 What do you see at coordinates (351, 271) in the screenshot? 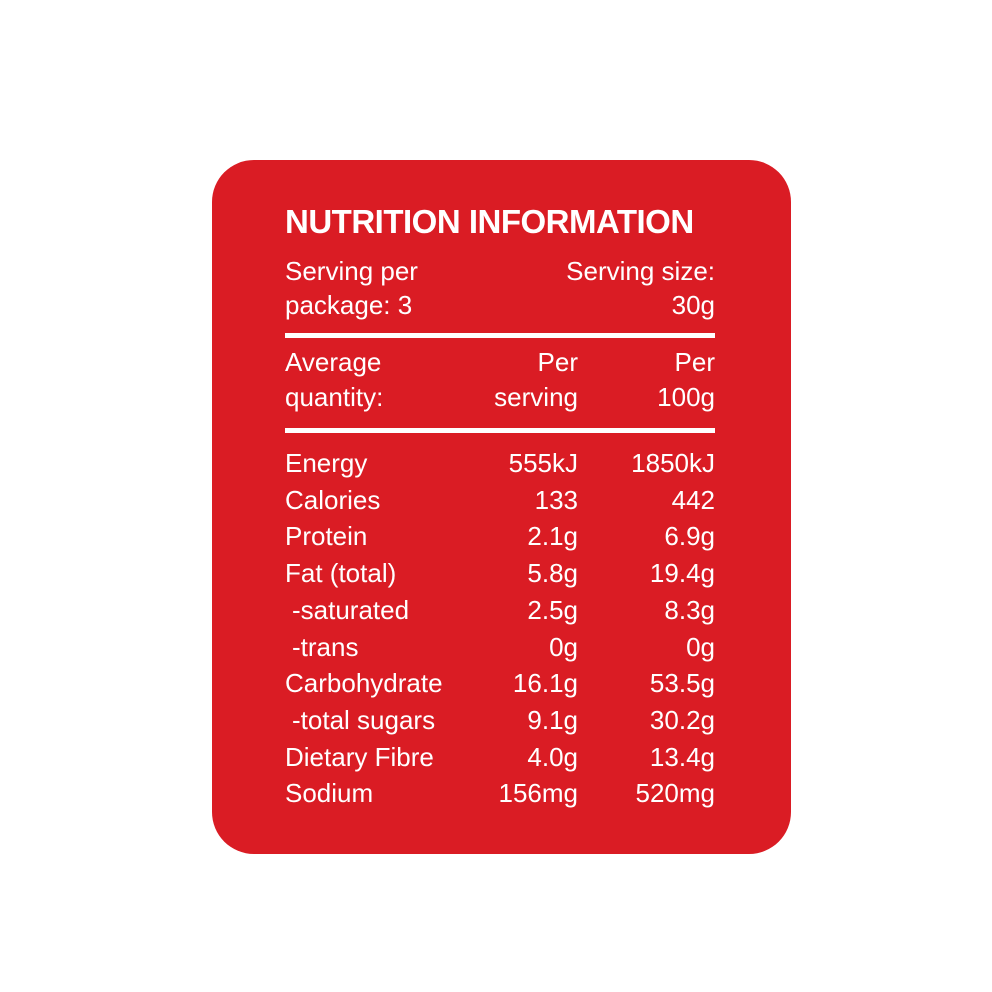
I see `serving-per-package: Serving per` at bounding box center [351, 271].